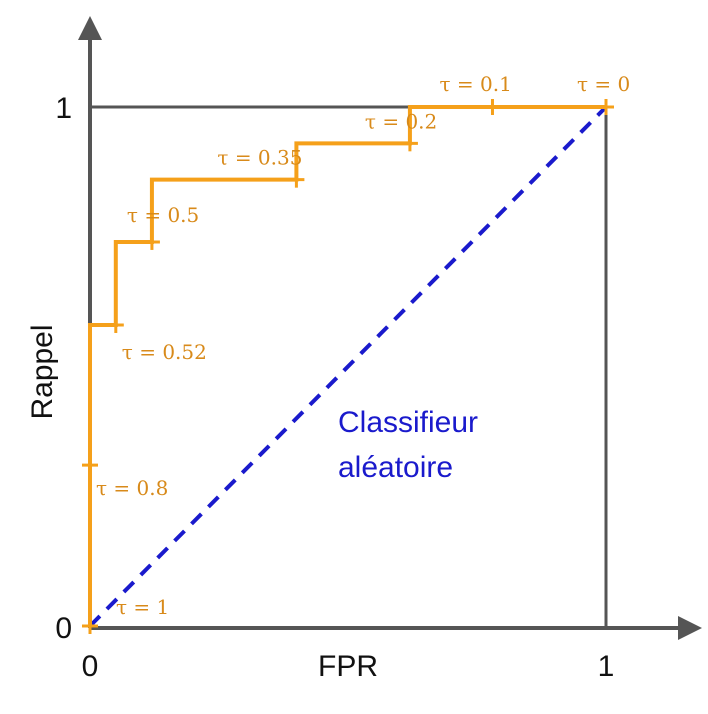 The image size is (708, 714). Describe the element at coordinates (259, 158) in the screenshot. I see `threshold-label: τ = 0.35` at that location.